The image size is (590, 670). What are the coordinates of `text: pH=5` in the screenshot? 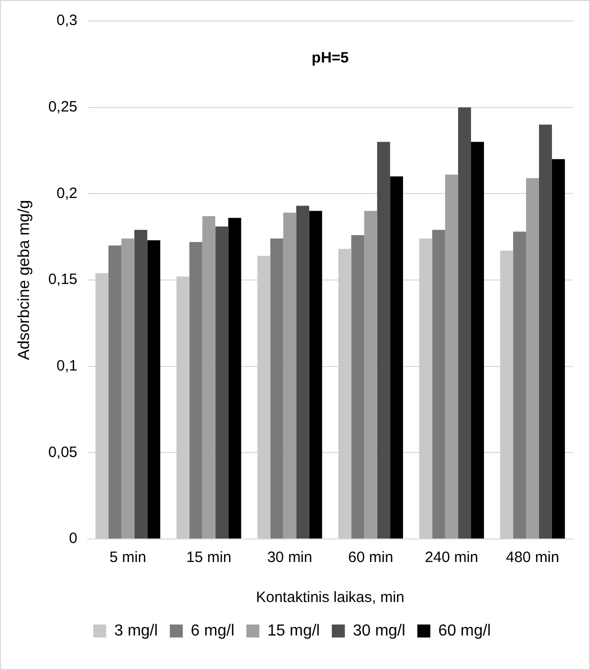 It's located at (330, 58).